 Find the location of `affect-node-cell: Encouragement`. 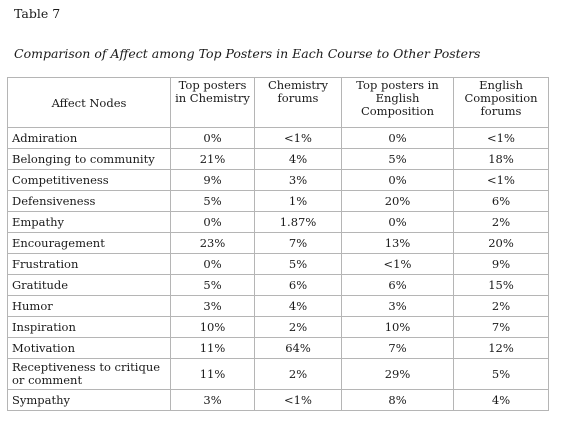

affect-node-cell: Encouragement is located at coordinates (89, 243).